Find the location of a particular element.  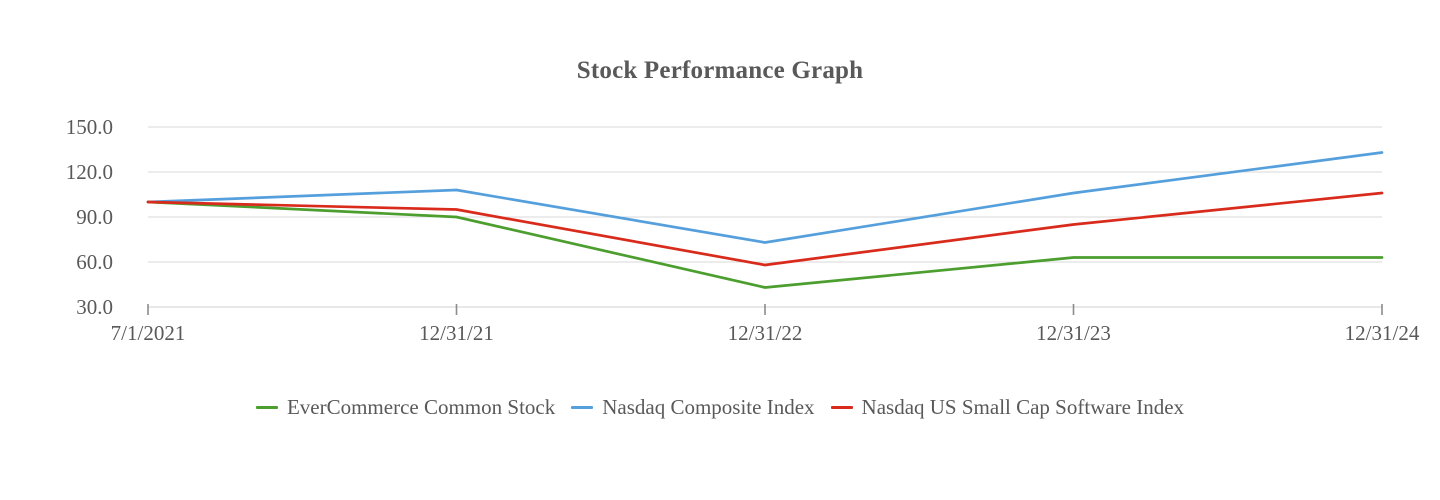

x-axis-label: 12/31/24 is located at coordinates (1382, 333).